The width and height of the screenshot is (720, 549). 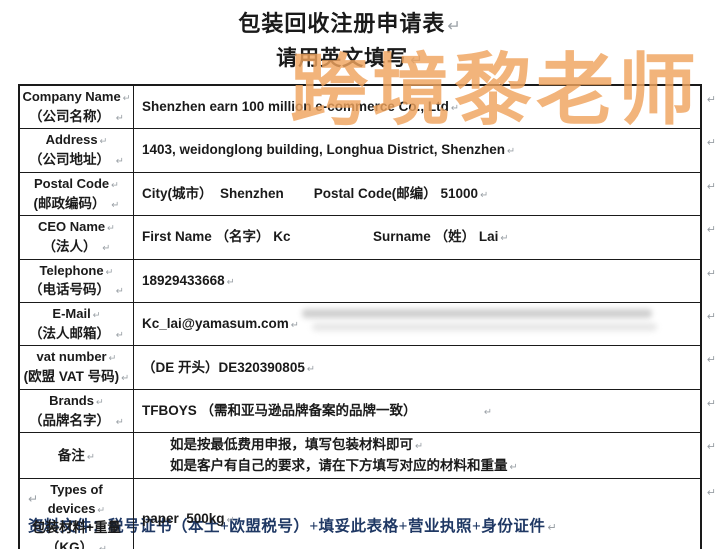 I want to click on page-subtitle-text: 请用英文填写, so click(x=342, y=58).